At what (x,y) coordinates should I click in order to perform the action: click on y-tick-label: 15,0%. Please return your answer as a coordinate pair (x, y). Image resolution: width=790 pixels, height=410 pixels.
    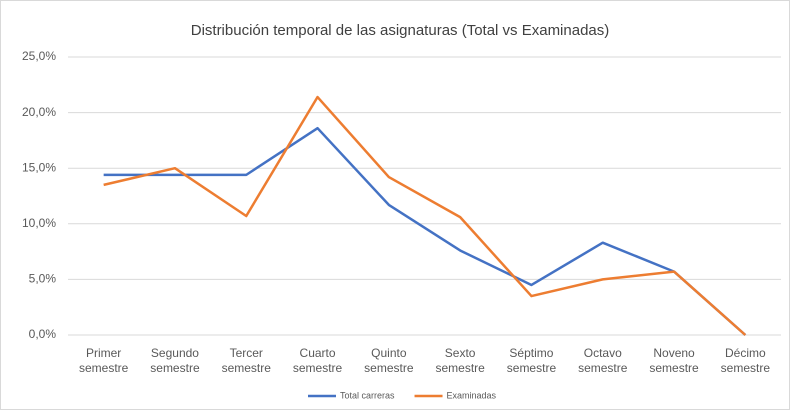
    Looking at the image, I should click on (39, 167).